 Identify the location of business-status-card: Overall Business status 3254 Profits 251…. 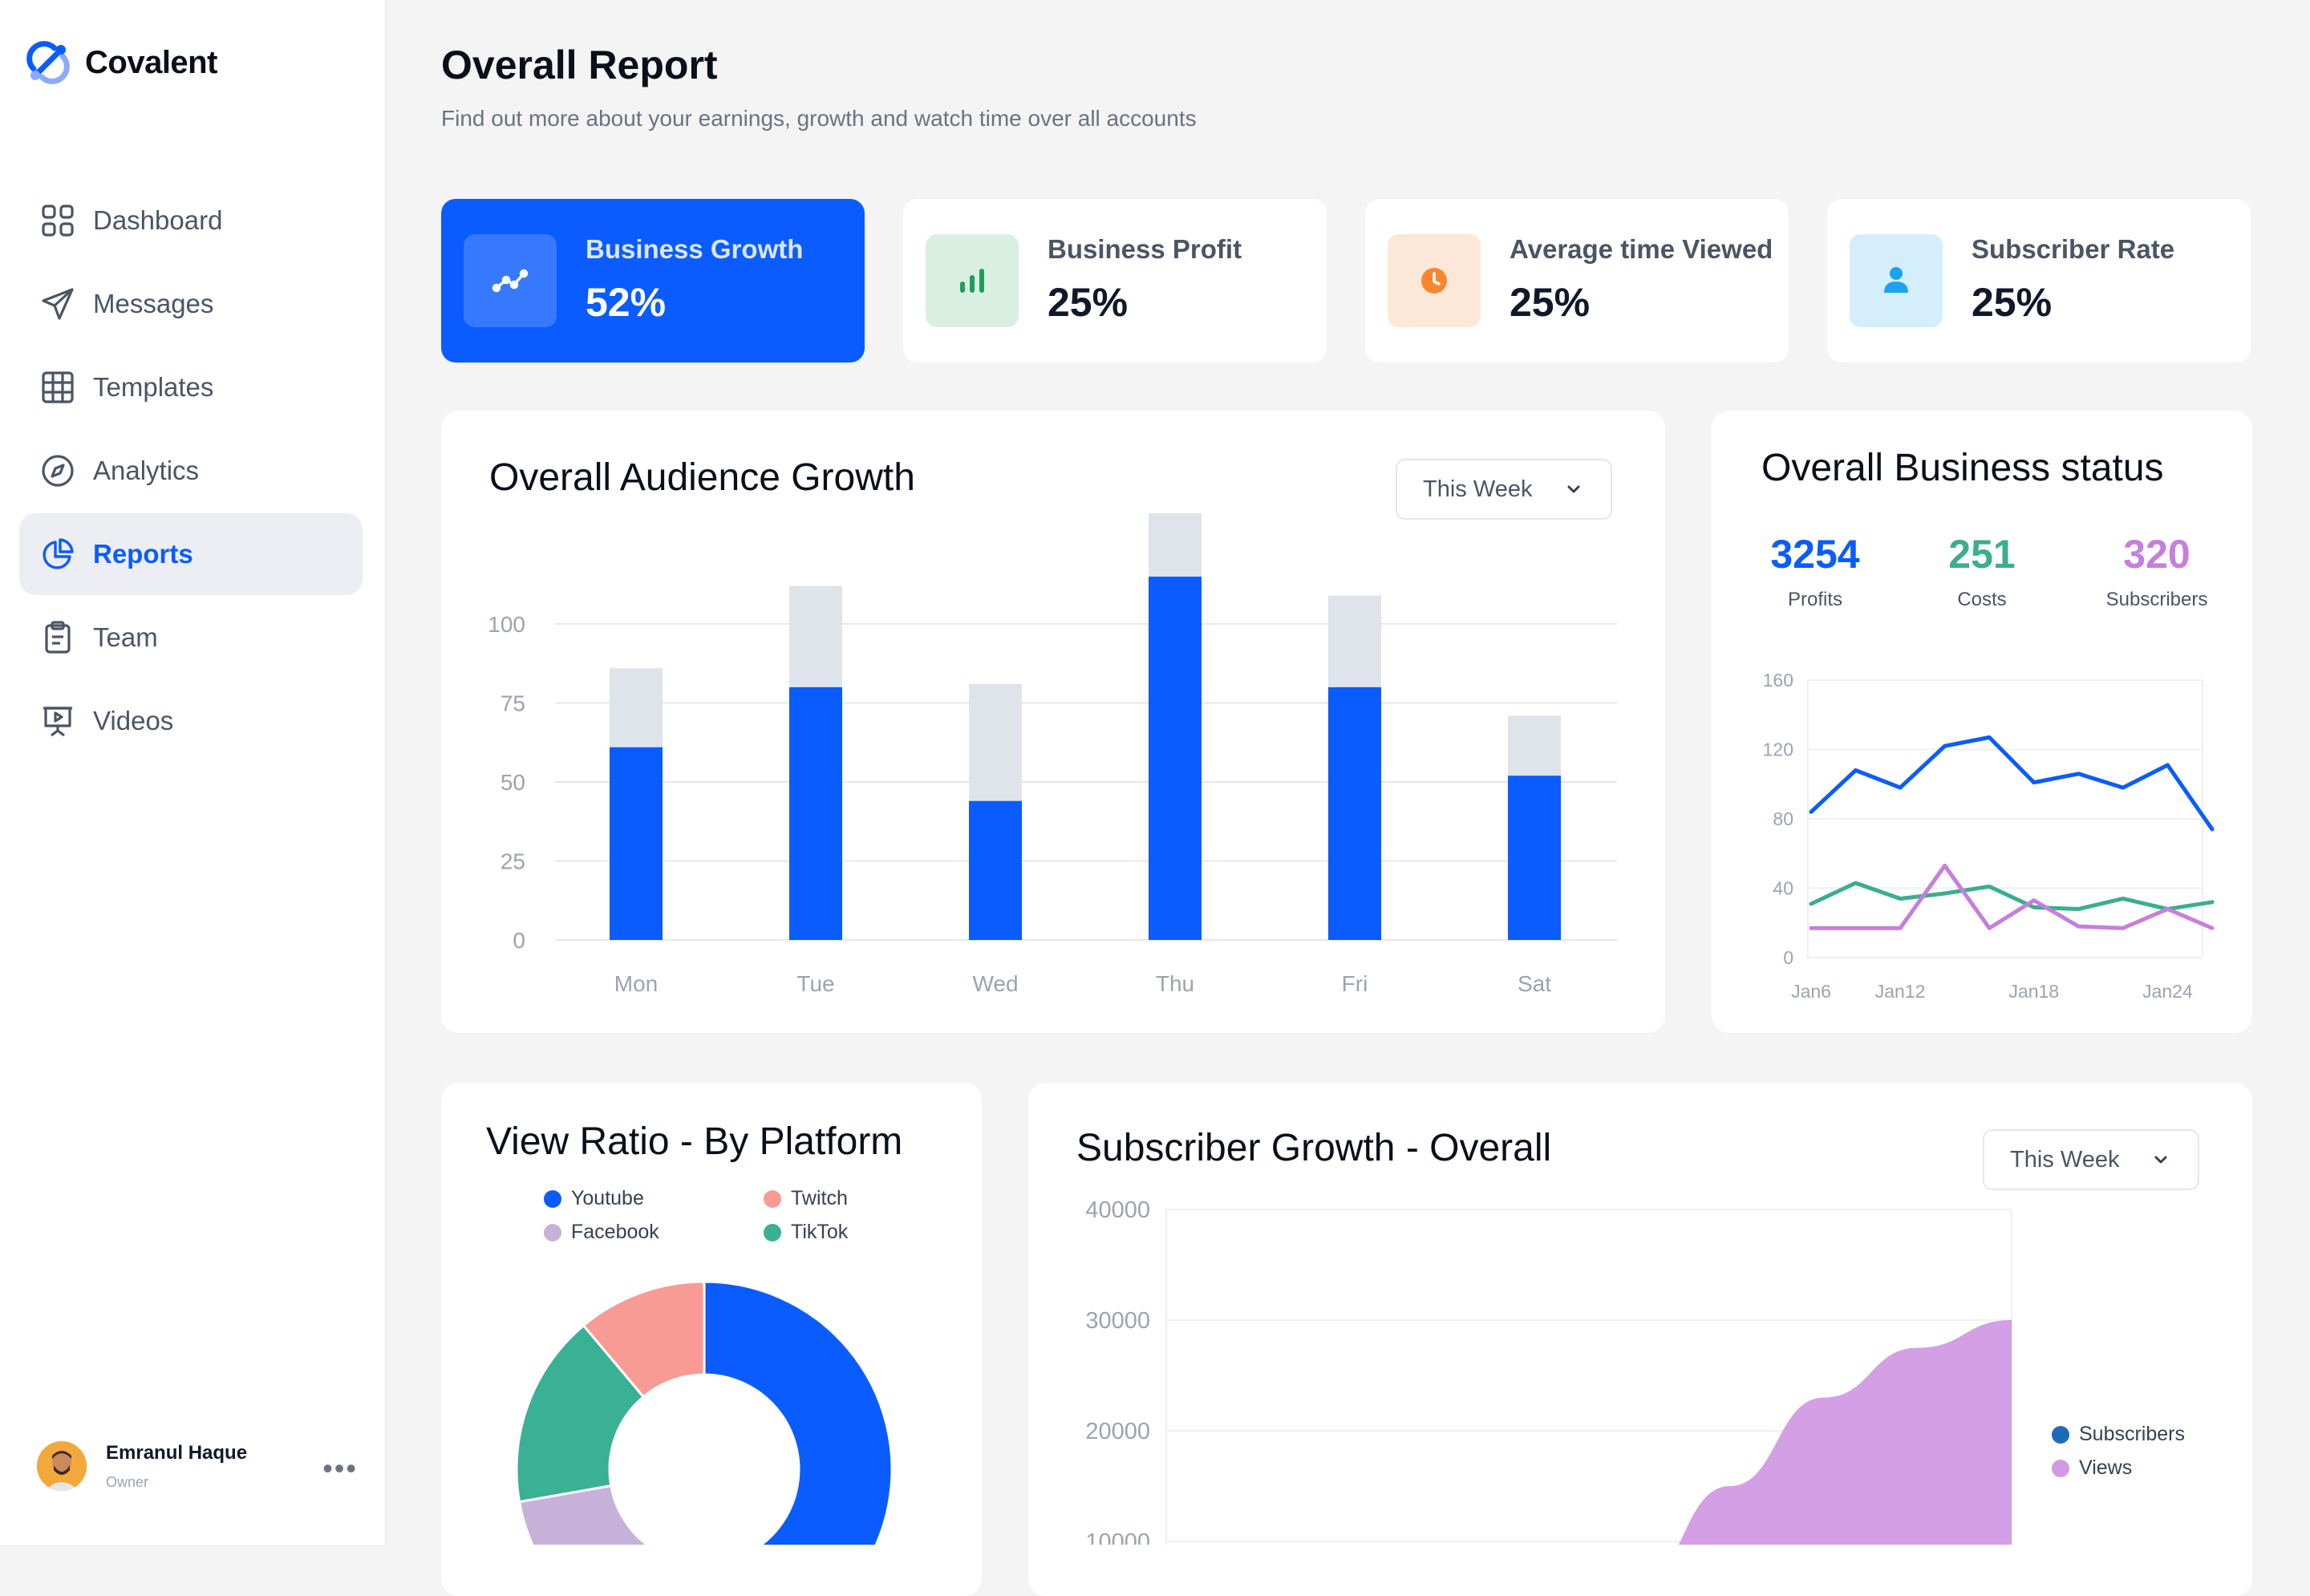
(1982, 722).